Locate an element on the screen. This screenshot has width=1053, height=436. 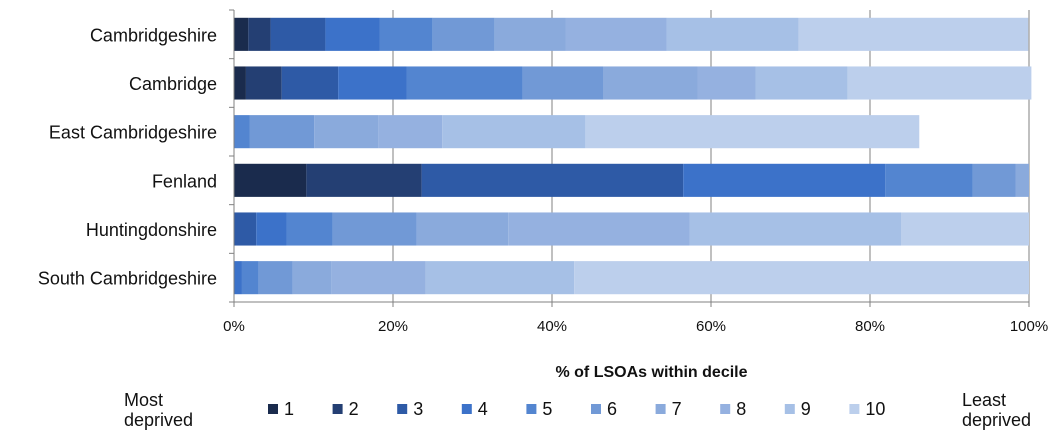
legend-label-10: 10 is located at coordinates (875, 409).